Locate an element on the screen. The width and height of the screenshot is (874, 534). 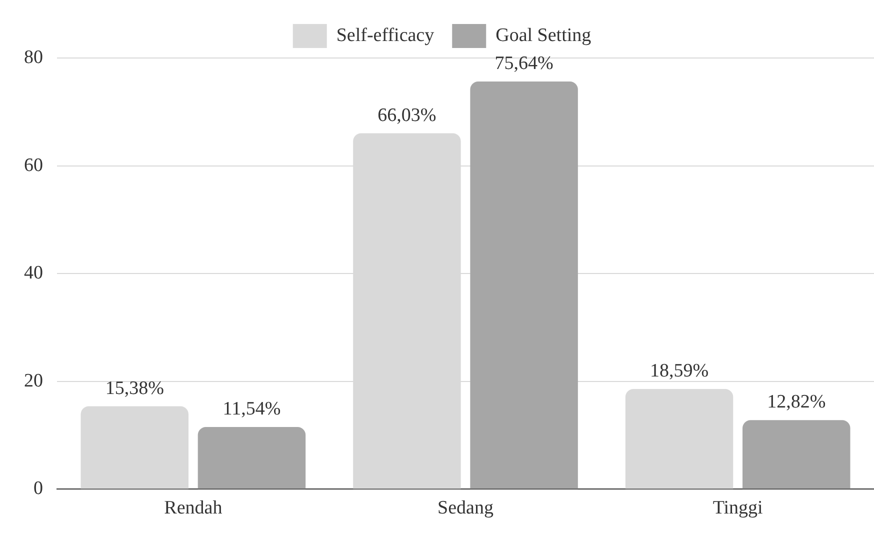
data-label: 12,82% is located at coordinates (796, 402).